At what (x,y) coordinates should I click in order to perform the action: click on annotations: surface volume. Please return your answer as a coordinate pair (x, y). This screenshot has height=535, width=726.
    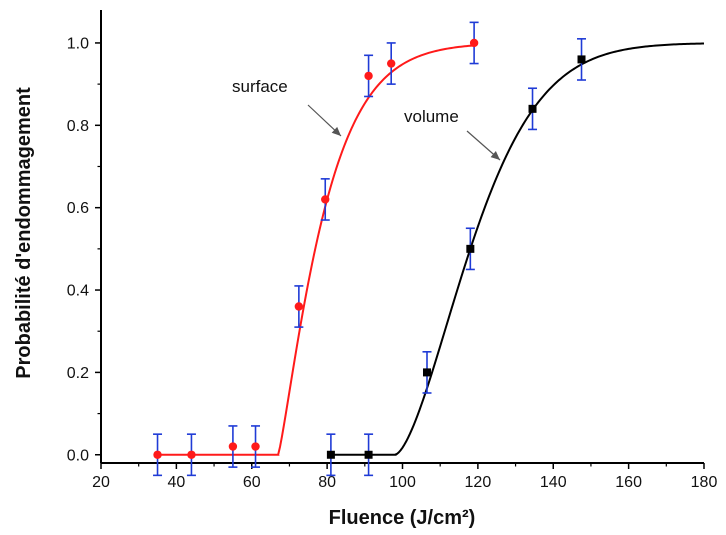
    Looking at the image, I should click on (345, 101).